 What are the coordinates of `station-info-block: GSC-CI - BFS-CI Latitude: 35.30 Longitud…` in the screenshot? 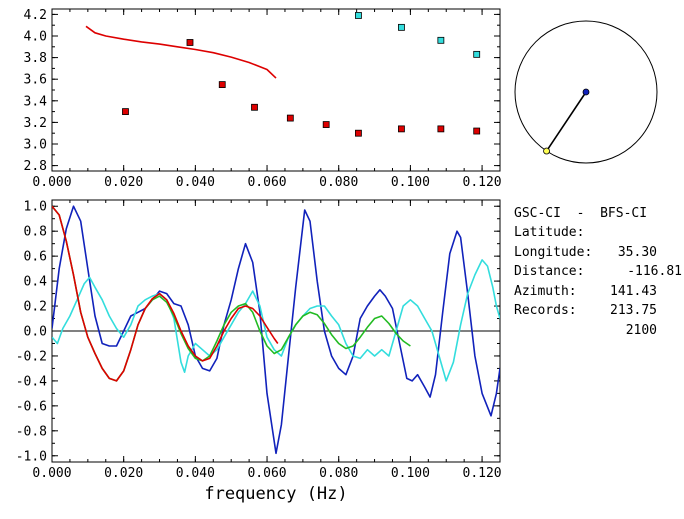 It's located at (598, 261).